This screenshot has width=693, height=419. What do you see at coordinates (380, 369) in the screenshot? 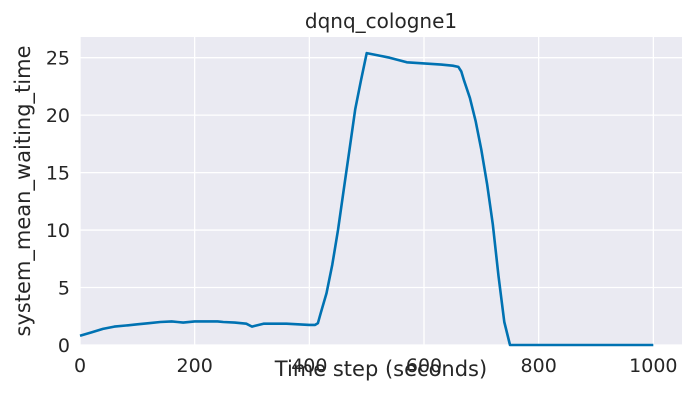
I see `x-axis-label: Time step (seconds)` at bounding box center [380, 369].